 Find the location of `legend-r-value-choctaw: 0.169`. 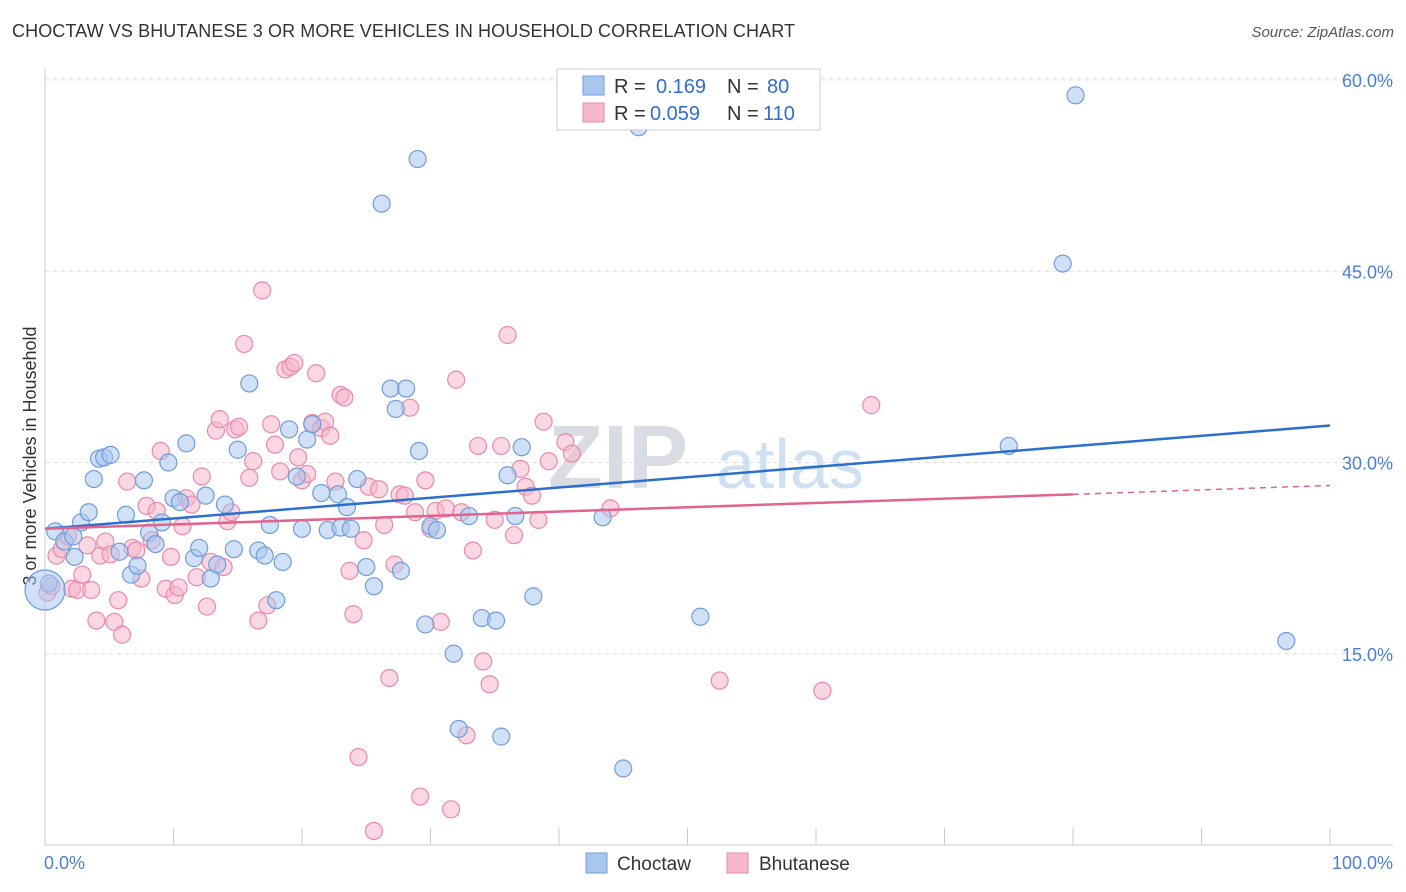

legend-r-value-choctaw: 0.169 is located at coordinates (681, 87).